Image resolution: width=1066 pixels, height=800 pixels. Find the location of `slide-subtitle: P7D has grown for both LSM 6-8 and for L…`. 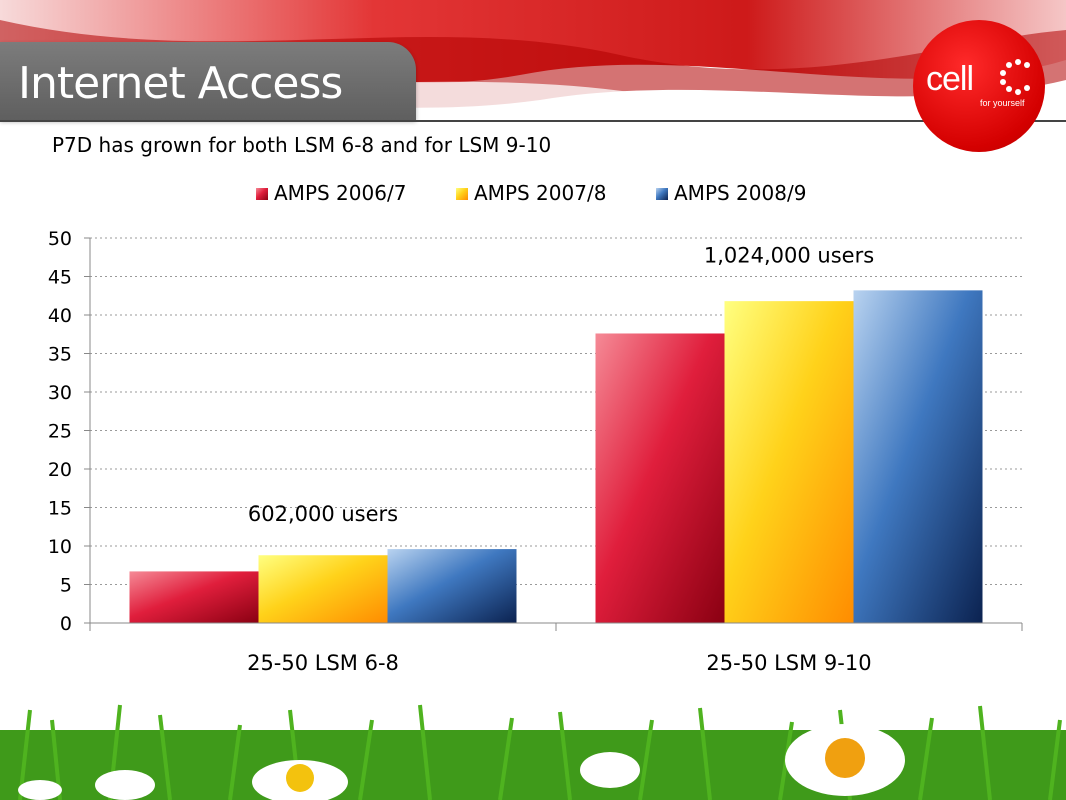

slide-subtitle: P7D has grown for both LSM 6-8 and for L… is located at coordinates (302, 145).